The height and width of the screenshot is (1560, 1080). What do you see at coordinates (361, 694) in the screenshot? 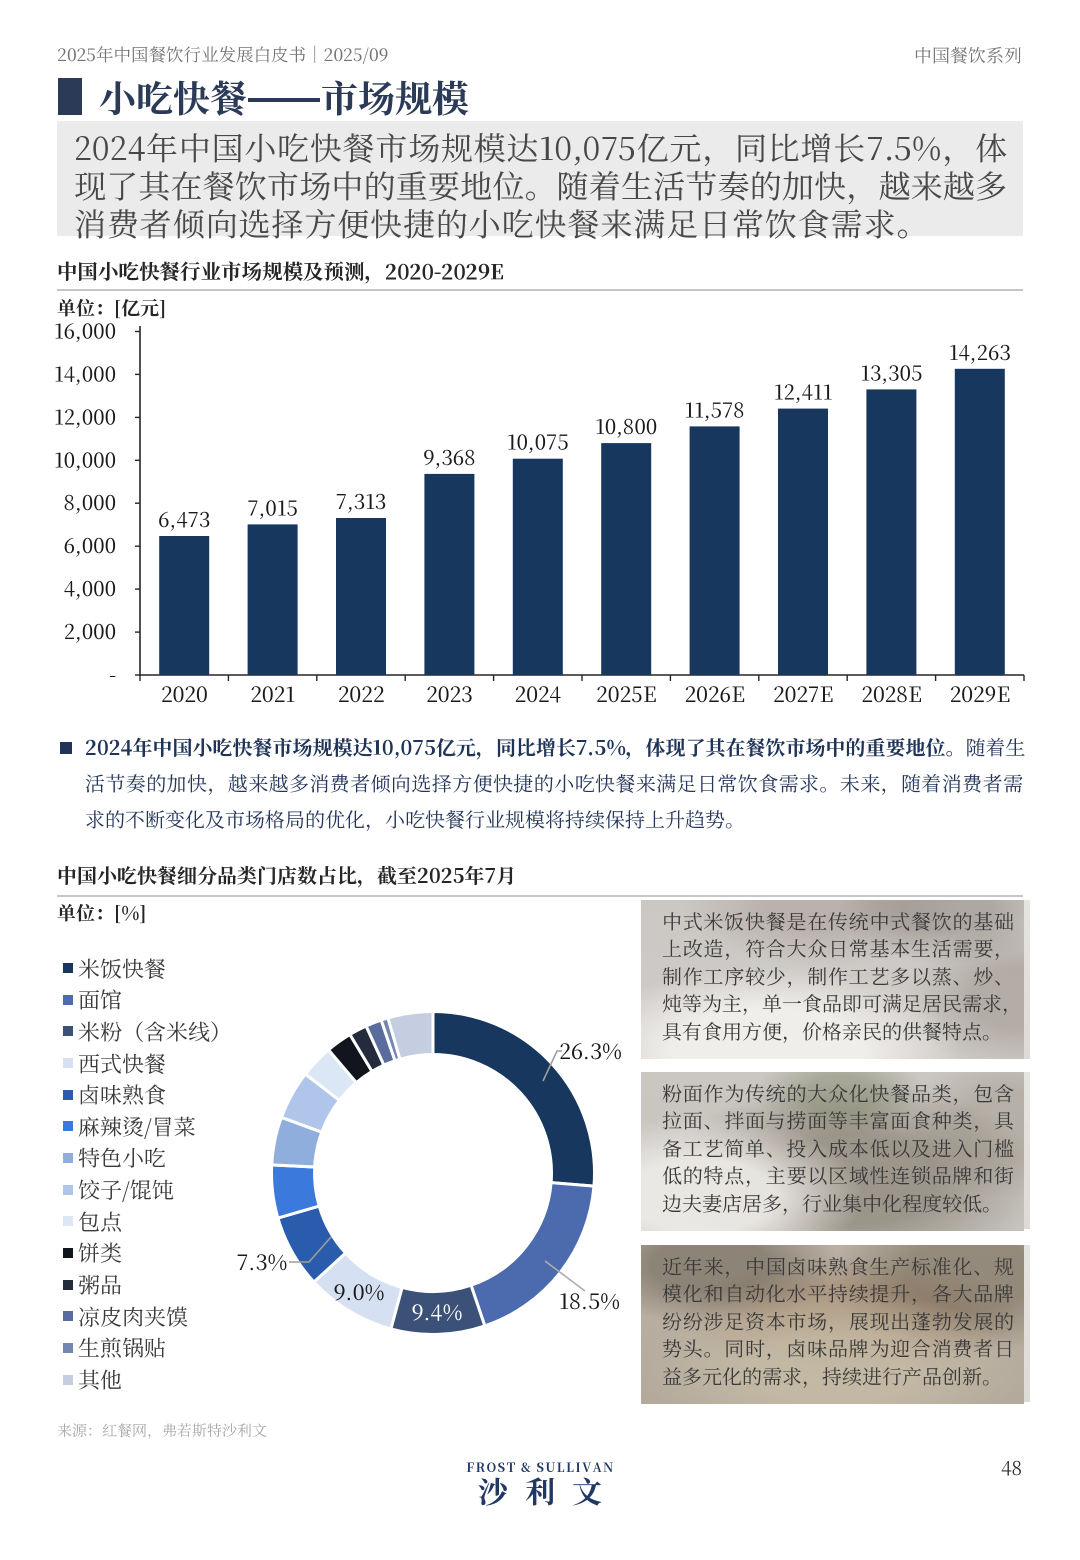
I see `svg-text: 2022` at bounding box center [361, 694].